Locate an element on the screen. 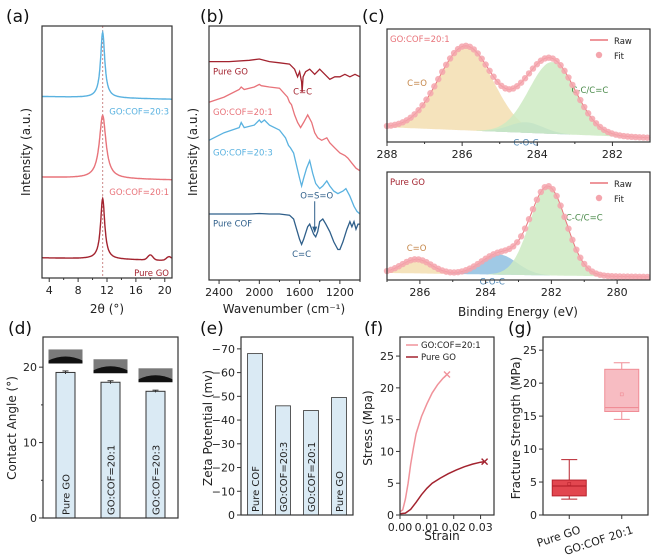 The image size is (660, 558). panel-label-e: (e) is located at coordinates (212, 329).